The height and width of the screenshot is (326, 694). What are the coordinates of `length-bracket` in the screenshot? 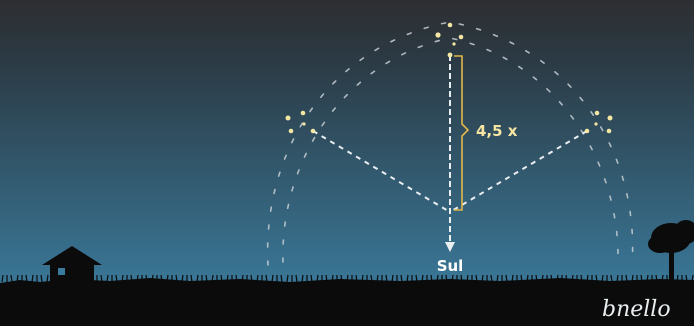 It's located at (462, 133).